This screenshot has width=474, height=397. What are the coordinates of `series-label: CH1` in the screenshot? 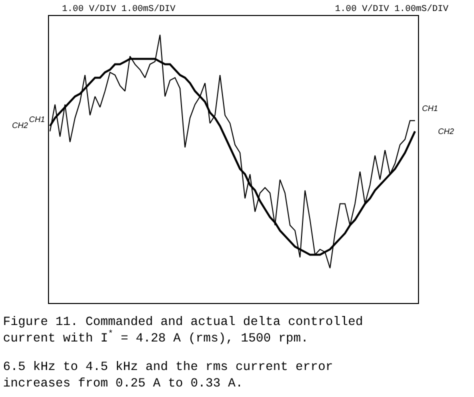 It's located at (37, 119).